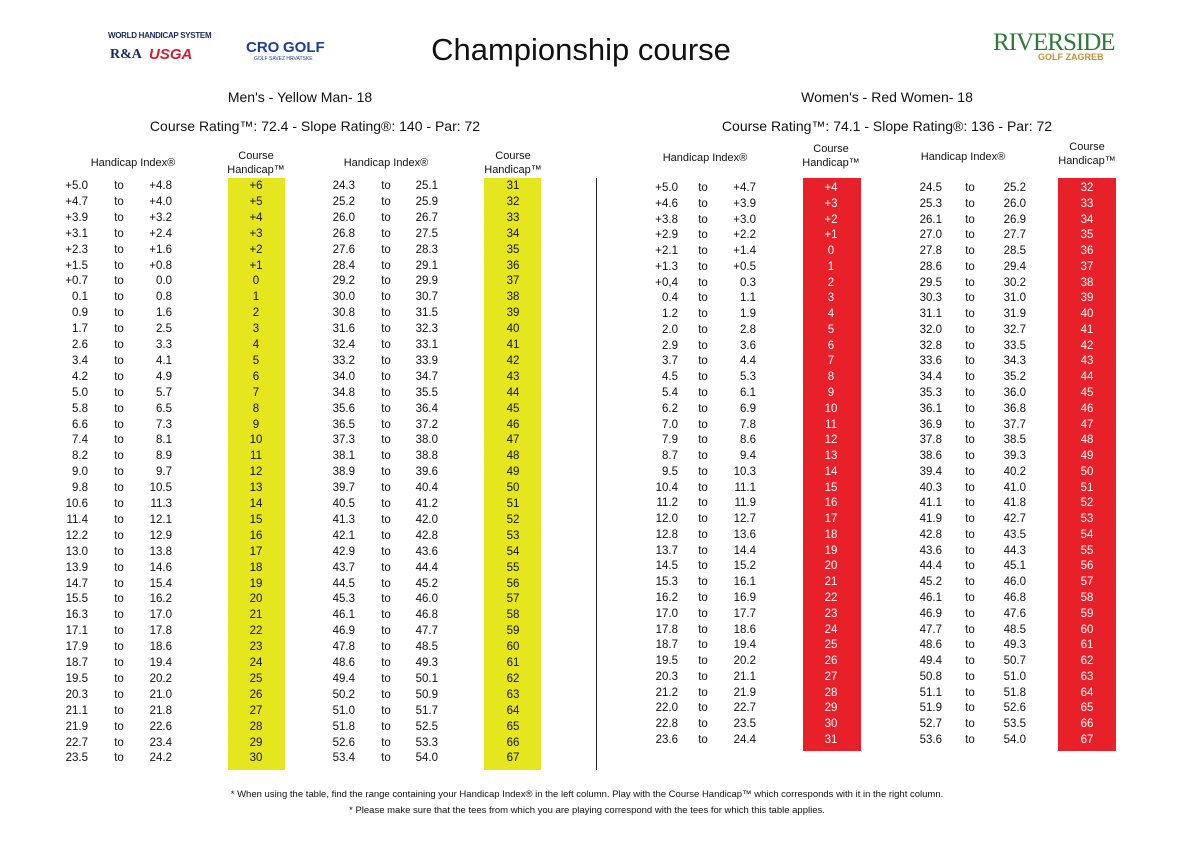 Image resolution: width=1191 pixels, height=842 pixels. Describe the element at coordinates (164, 424) in the screenshot. I see `index-to: 7.3` at that location.